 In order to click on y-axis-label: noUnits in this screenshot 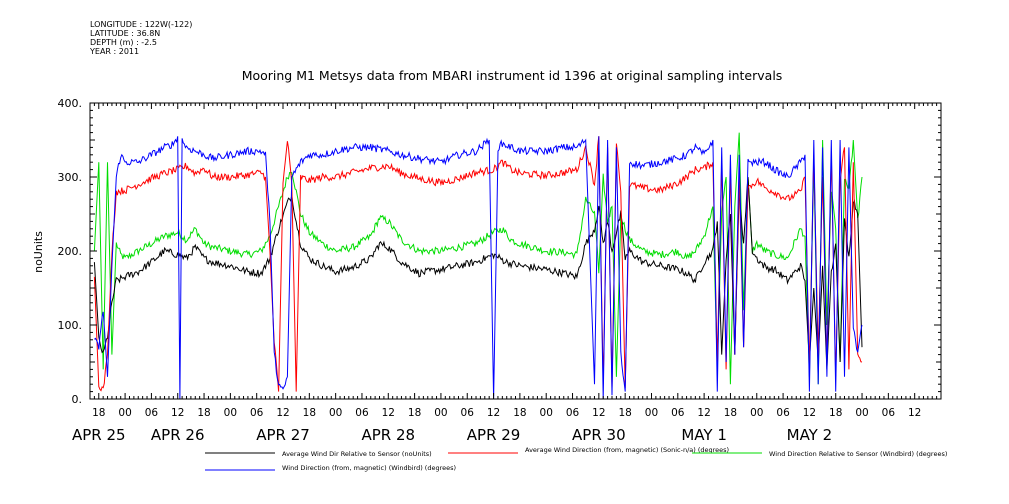, I will do `click(38, 252)`.